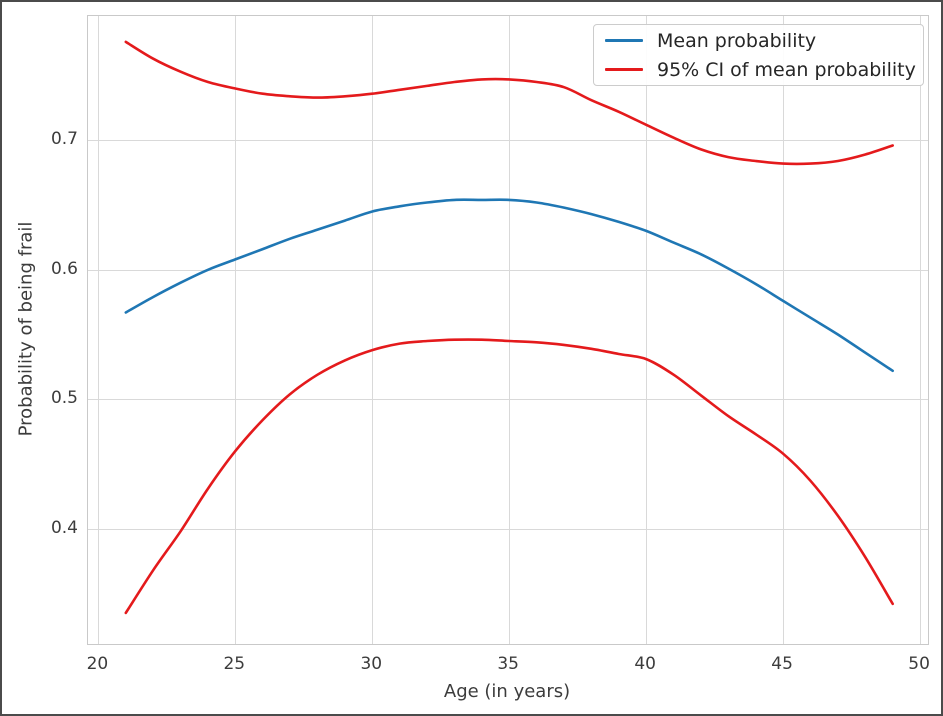 Image resolution: width=943 pixels, height=716 pixels. Describe the element at coordinates (786, 69) in the screenshot. I see `legend-label-ci: 95% CI of mean probability` at that location.